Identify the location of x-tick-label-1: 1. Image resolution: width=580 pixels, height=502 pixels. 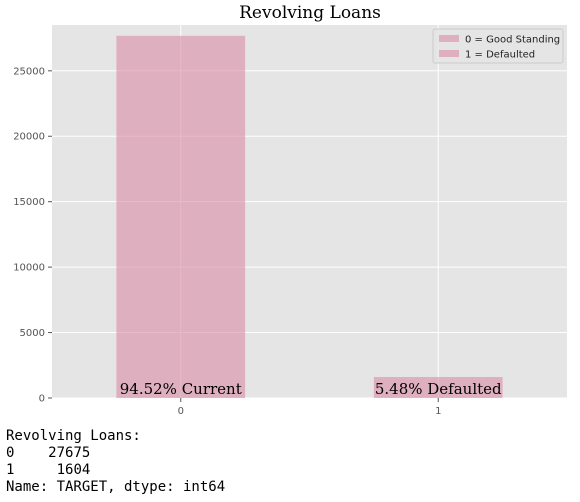
(438, 411).